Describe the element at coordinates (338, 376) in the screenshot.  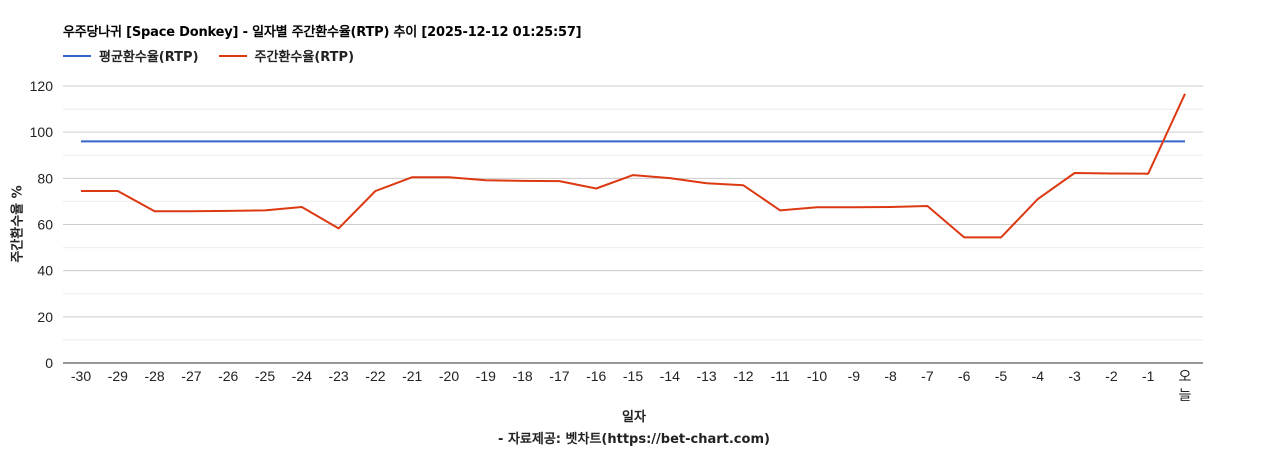
I see `x-tick-label: -23` at that location.